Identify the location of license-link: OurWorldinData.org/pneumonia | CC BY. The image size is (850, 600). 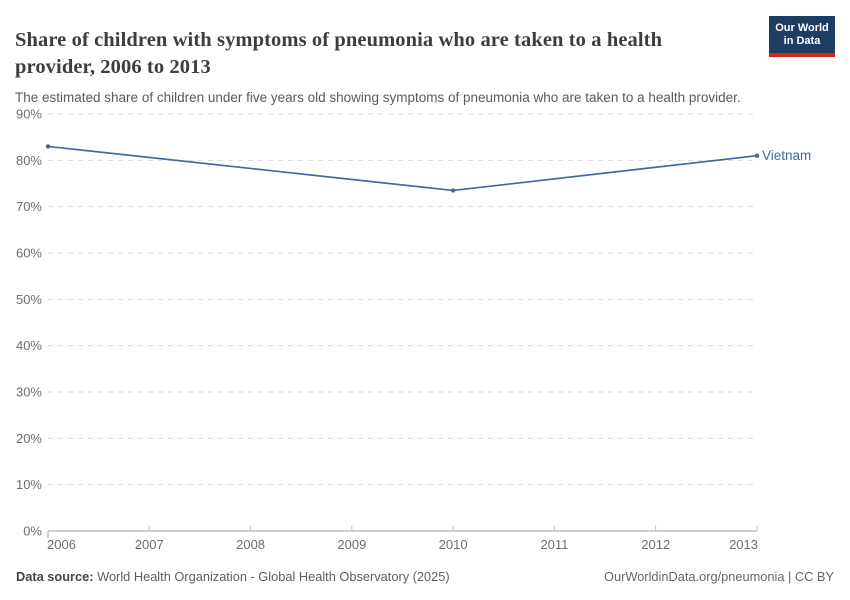
(719, 576).